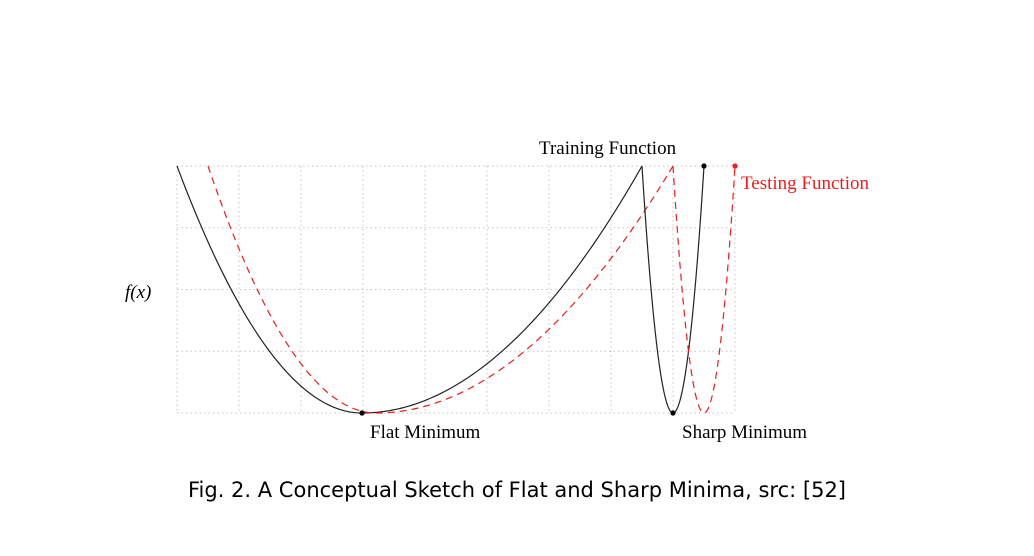  I want to click on testing-function-sharp-curve, so click(704, 289).